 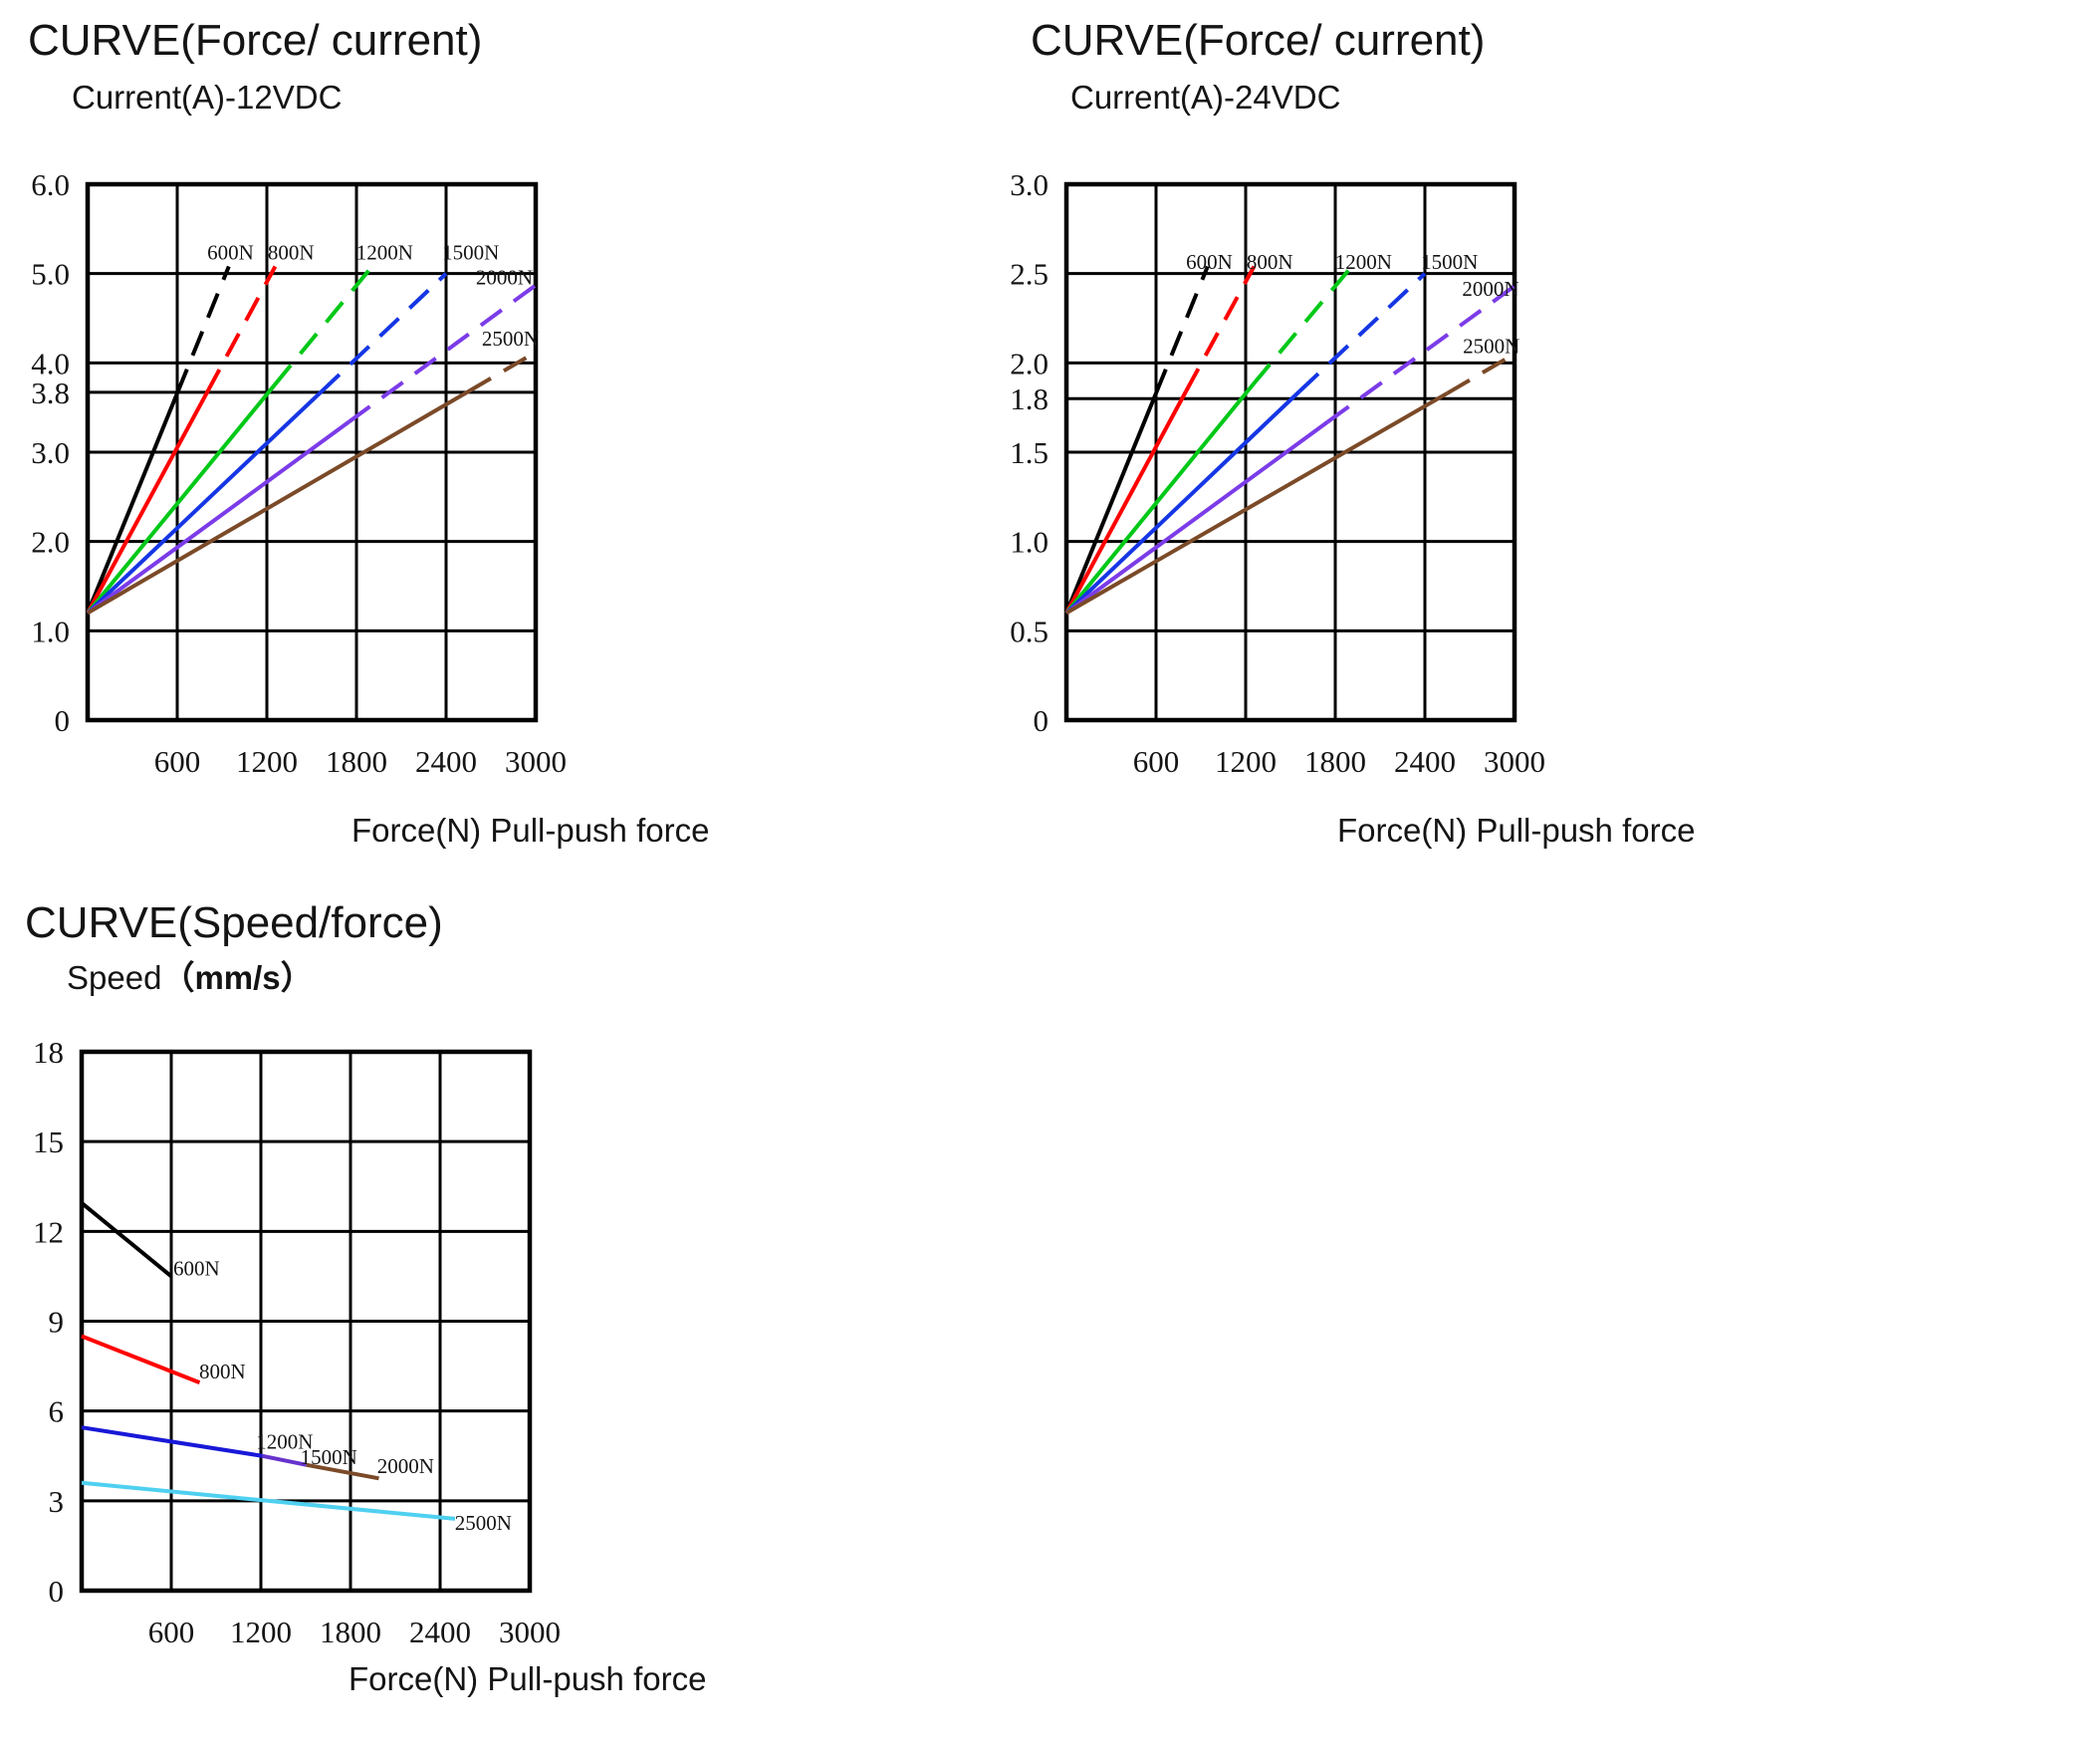 I want to click on y-axis-title-text: Speed, so click(x=114, y=977).